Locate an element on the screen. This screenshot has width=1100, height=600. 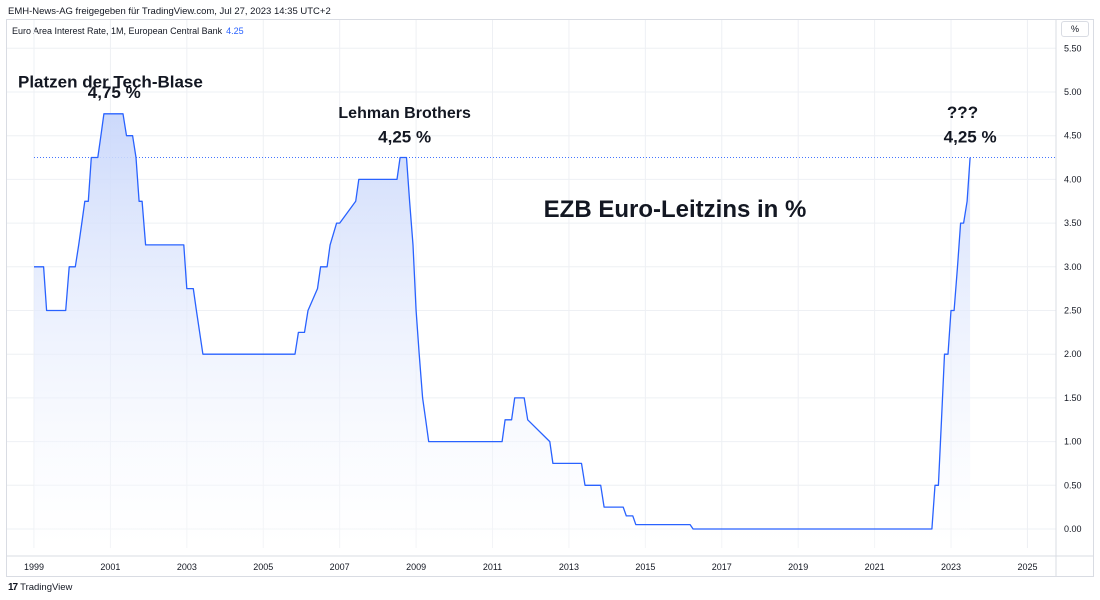
brand-name: TradingView is located at coordinates (46, 587).